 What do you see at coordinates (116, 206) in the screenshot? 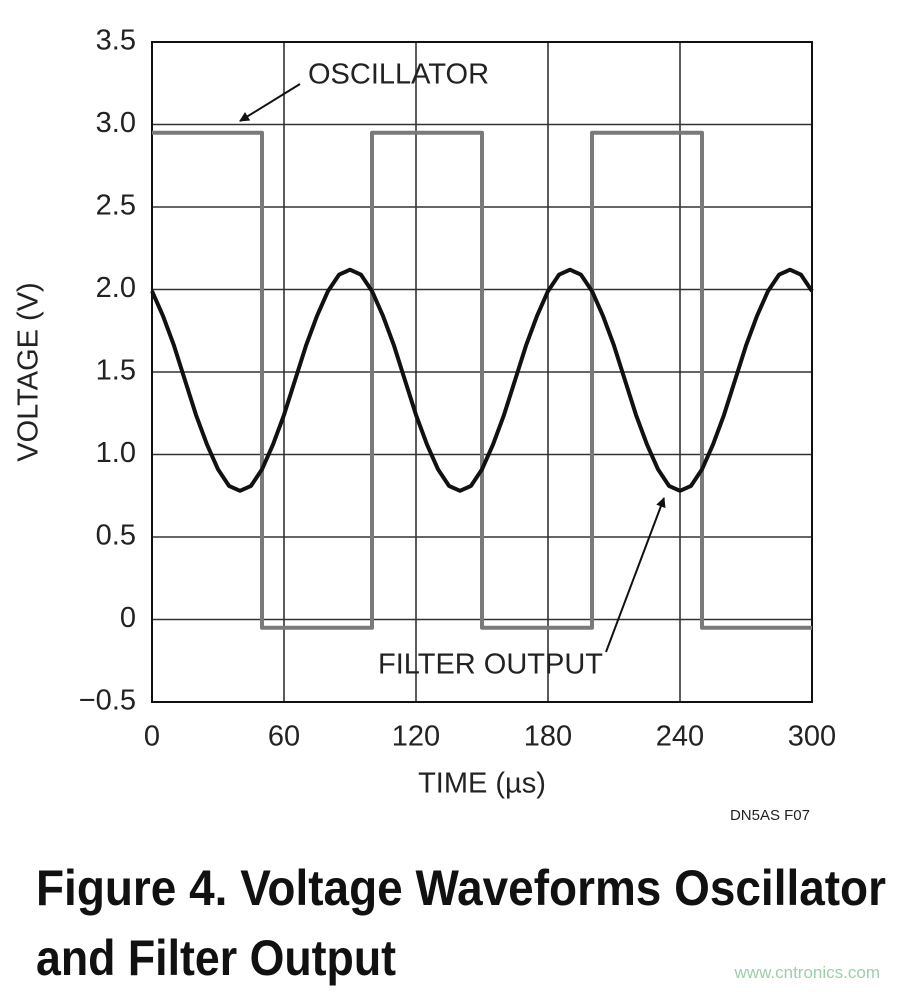
I see `y-tick-label: 2.5` at bounding box center [116, 206].